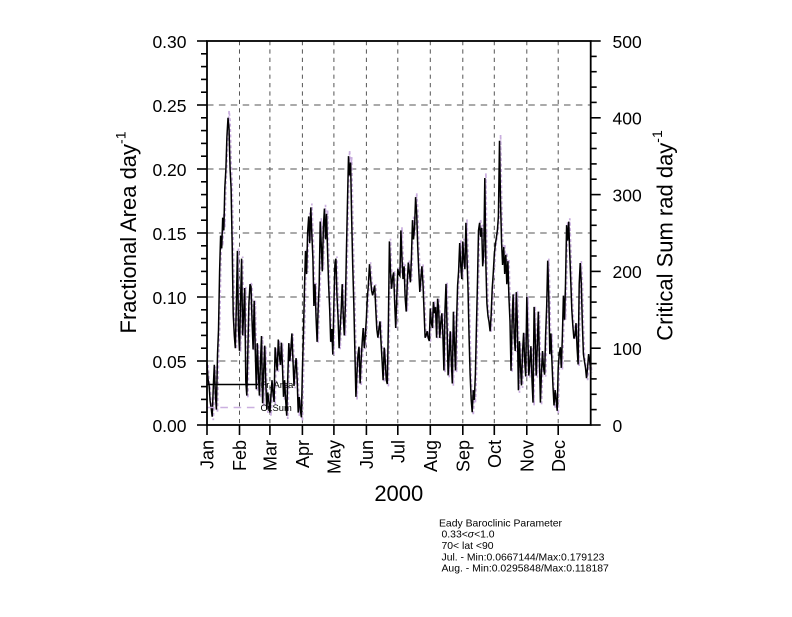 This screenshot has height=617, width=792. Describe the element at coordinates (278, 384) in the screenshot. I see `svg-text: Fr. Area` at that location.